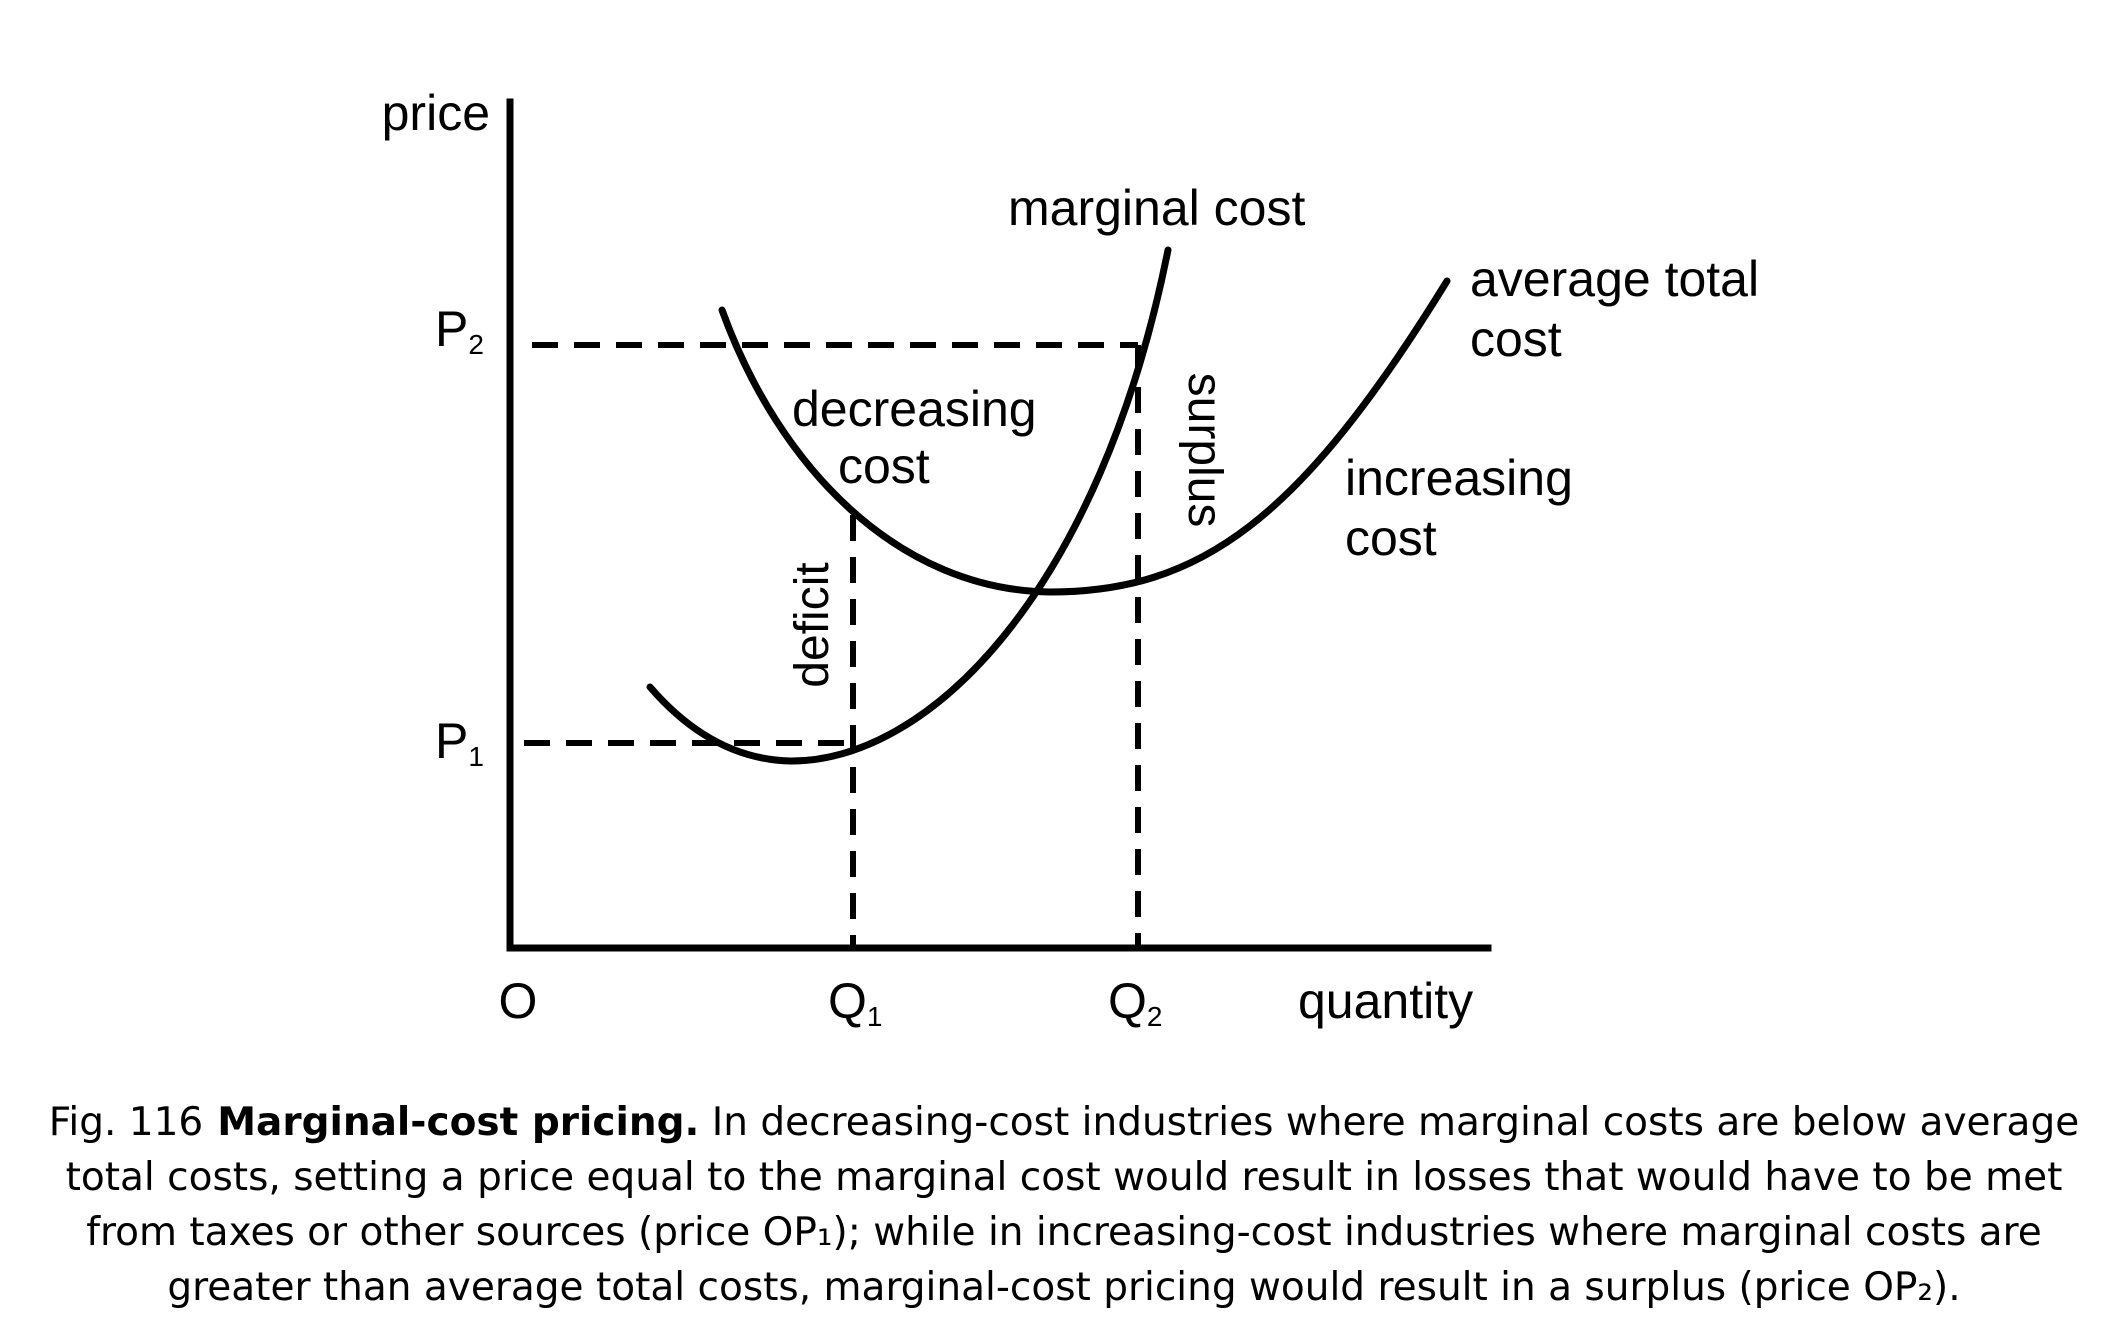 The width and height of the screenshot is (2128, 1326). What do you see at coordinates (458, 1122) in the screenshot?
I see `figure-title: Marginal-cost pricing.` at bounding box center [458, 1122].